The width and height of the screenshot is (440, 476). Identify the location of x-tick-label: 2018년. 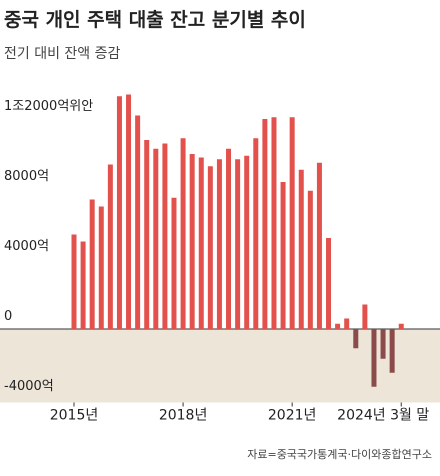
(183, 416).